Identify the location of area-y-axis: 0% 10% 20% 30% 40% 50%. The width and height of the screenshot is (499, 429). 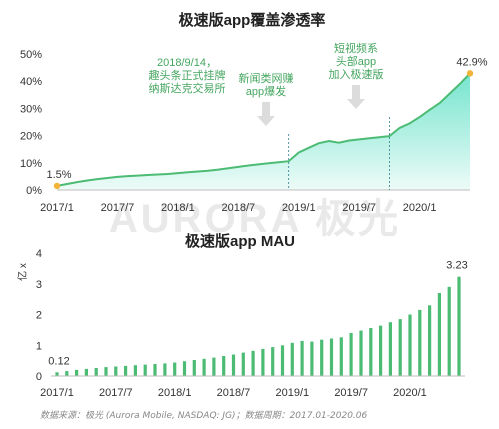
(31, 123).